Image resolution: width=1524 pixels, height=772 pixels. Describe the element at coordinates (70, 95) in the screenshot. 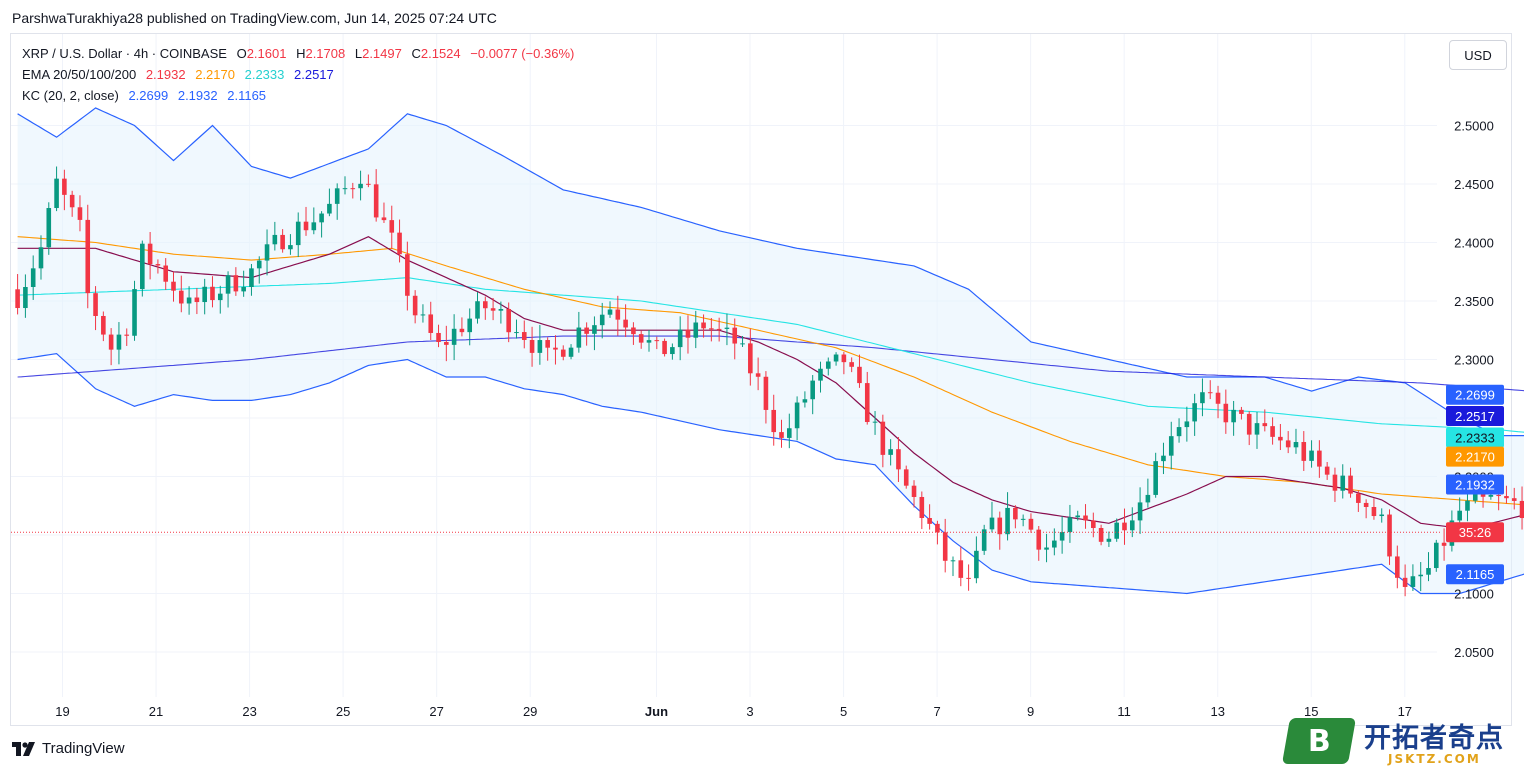

I see `kc-label: KC (20, 2, close)` at that location.